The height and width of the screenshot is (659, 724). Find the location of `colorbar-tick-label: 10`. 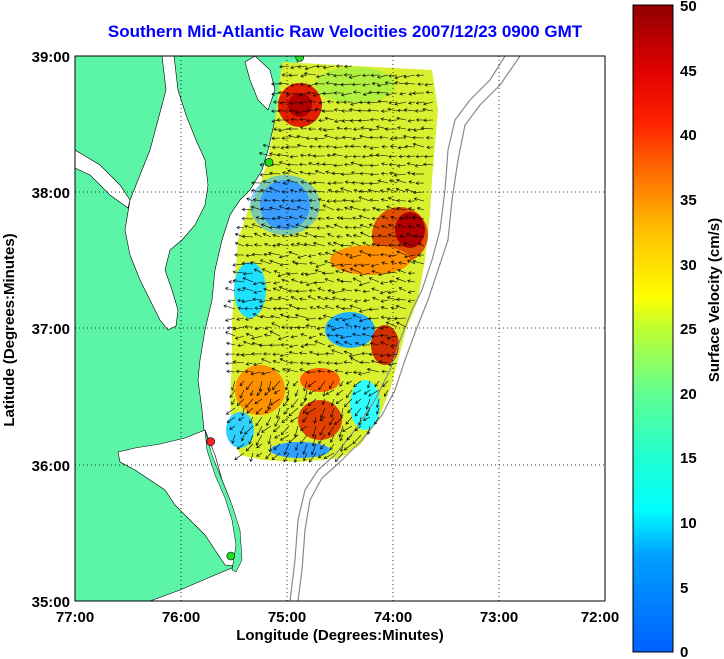

colorbar-tick-label: 10 is located at coordinates (688, 523).